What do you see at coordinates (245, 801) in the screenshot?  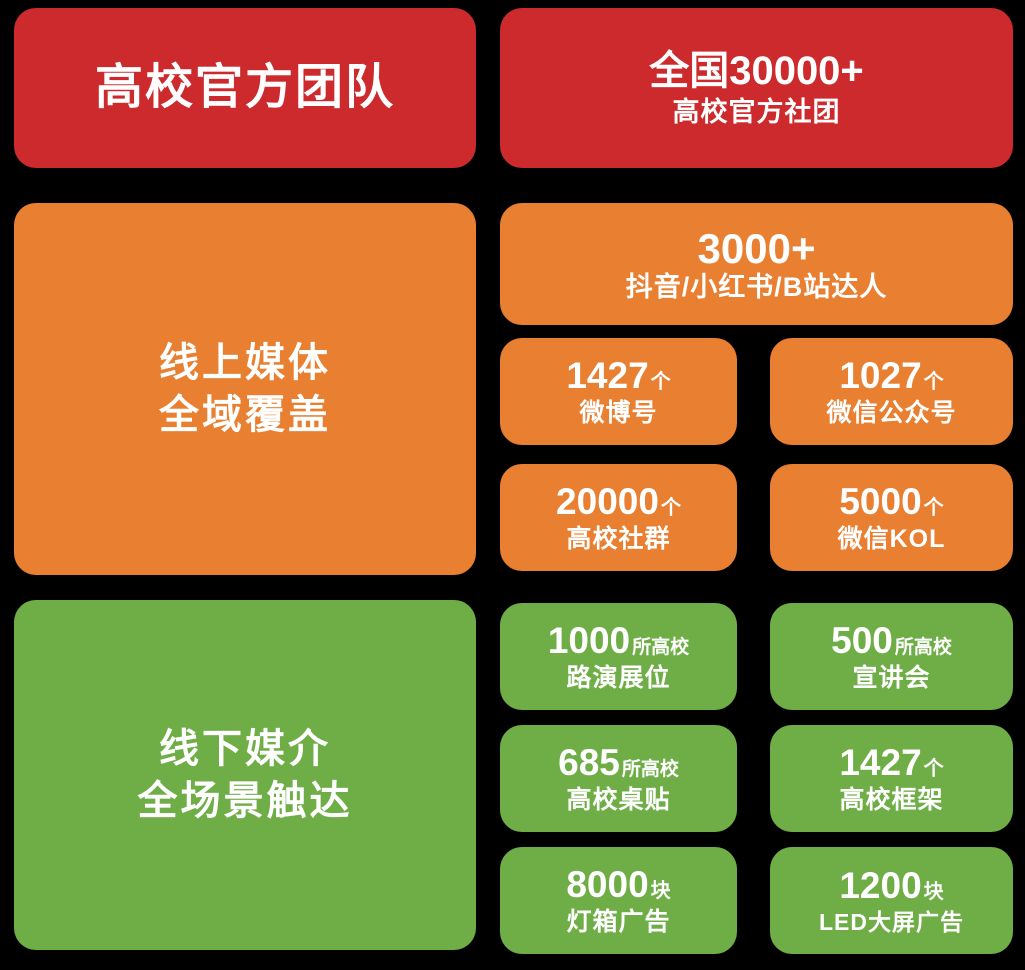 I see `offline-media-label-line2: 全场景触达` at bounding box center [245, 801].